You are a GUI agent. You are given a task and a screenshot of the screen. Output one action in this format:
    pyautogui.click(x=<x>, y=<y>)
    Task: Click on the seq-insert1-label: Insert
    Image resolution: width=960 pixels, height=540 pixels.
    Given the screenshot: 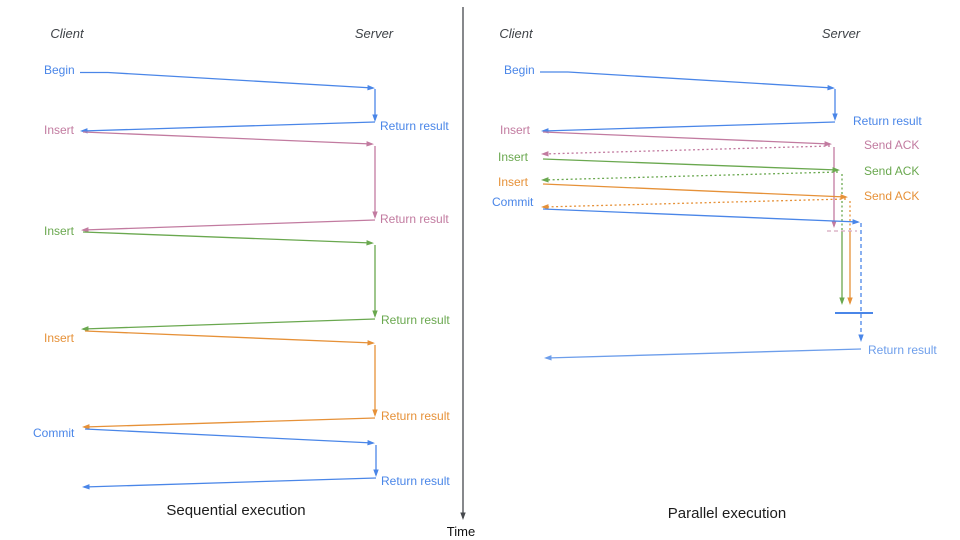 What is the action you would take?
    pyautogui.click(x=59, y=130)
    